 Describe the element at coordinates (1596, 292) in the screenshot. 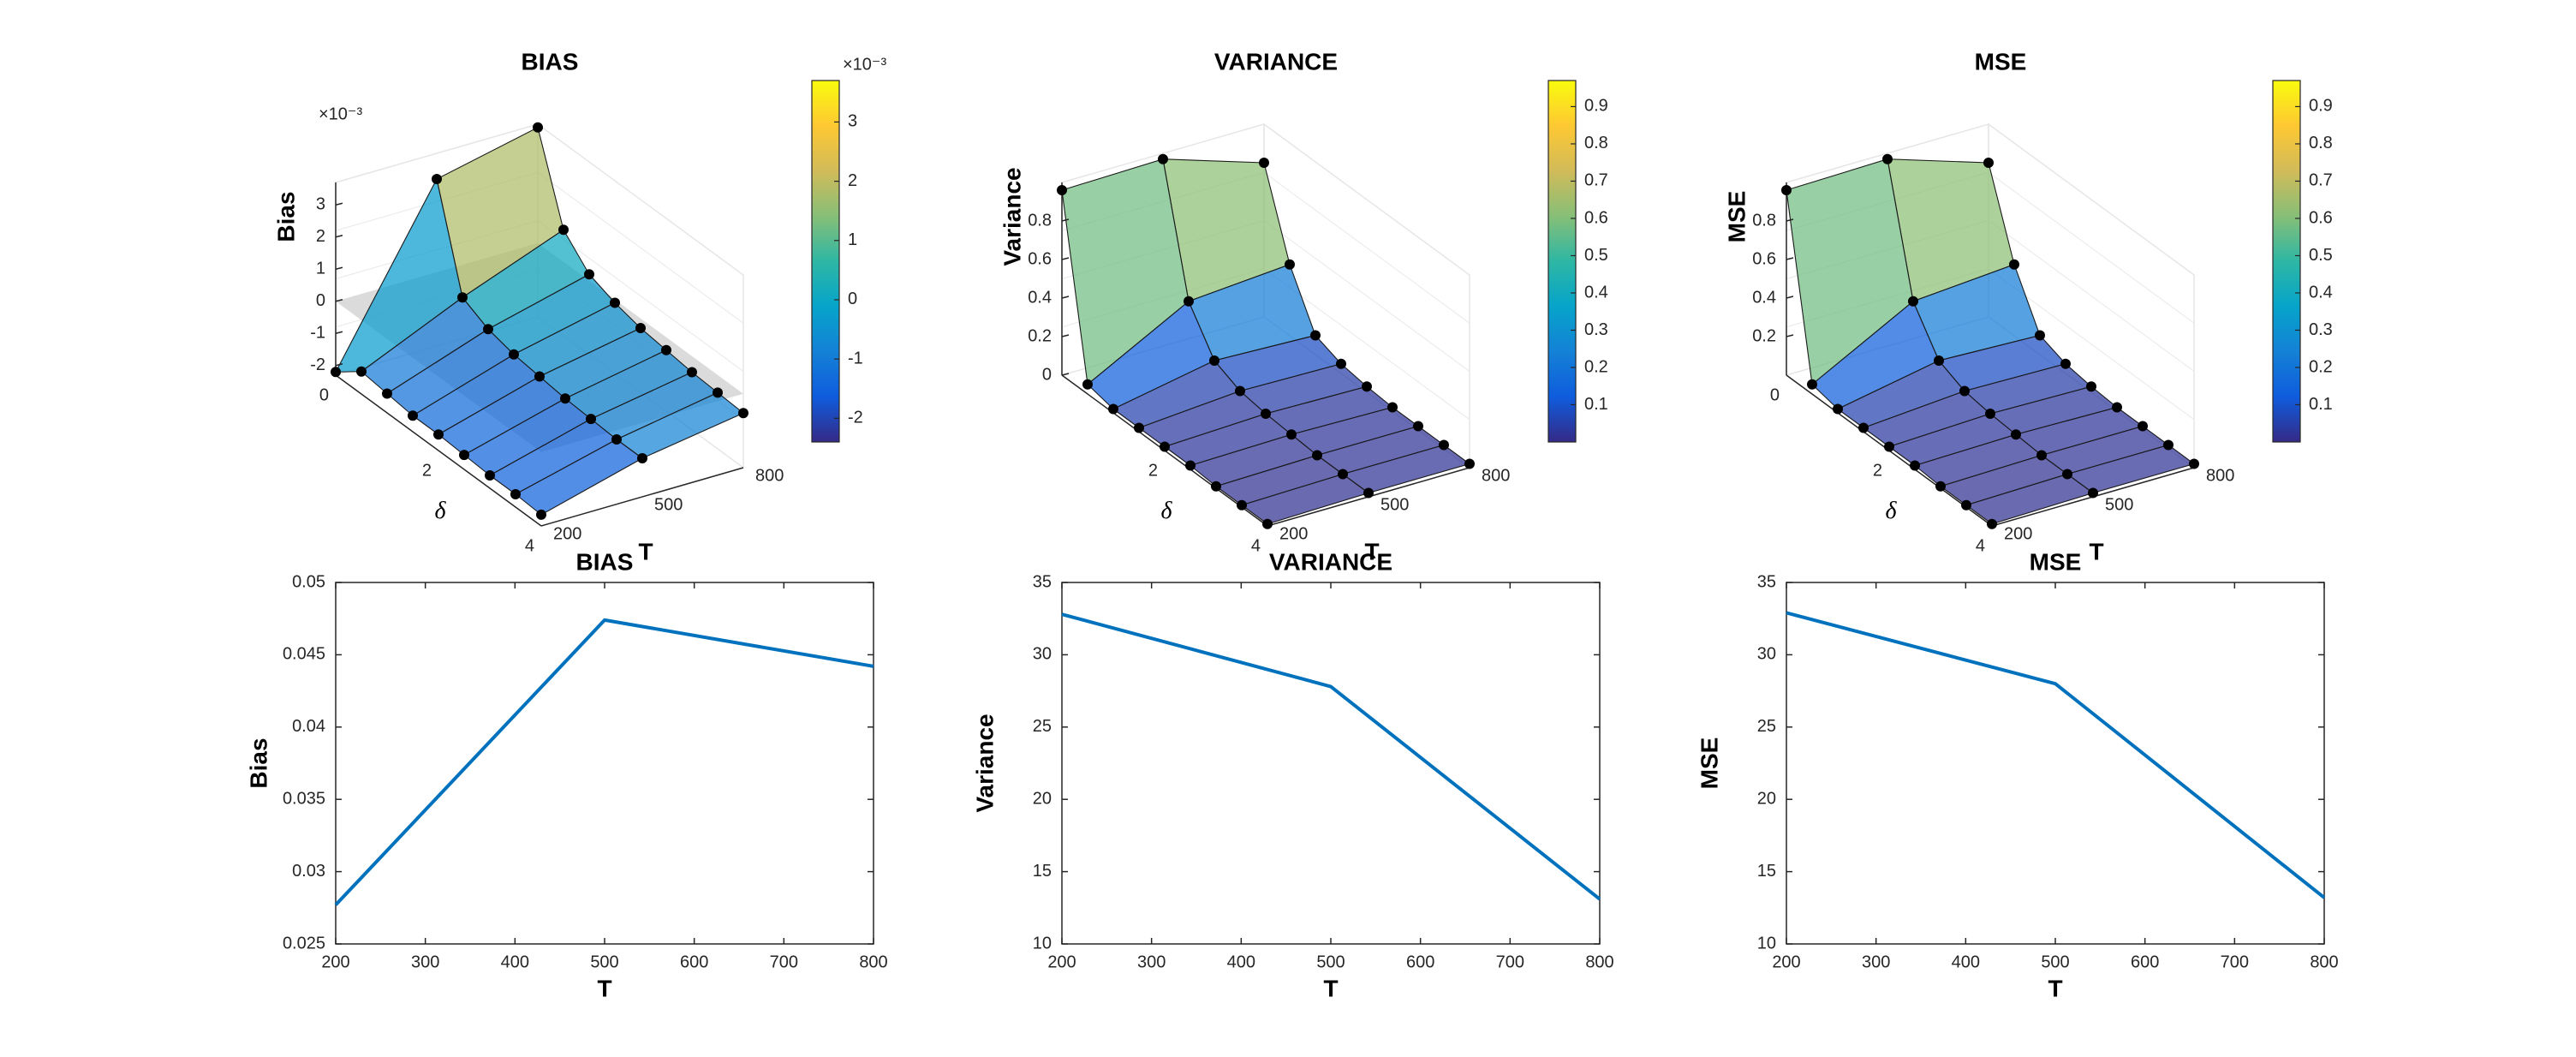

I see `colorbar-tick-label: 0.4` at that location.